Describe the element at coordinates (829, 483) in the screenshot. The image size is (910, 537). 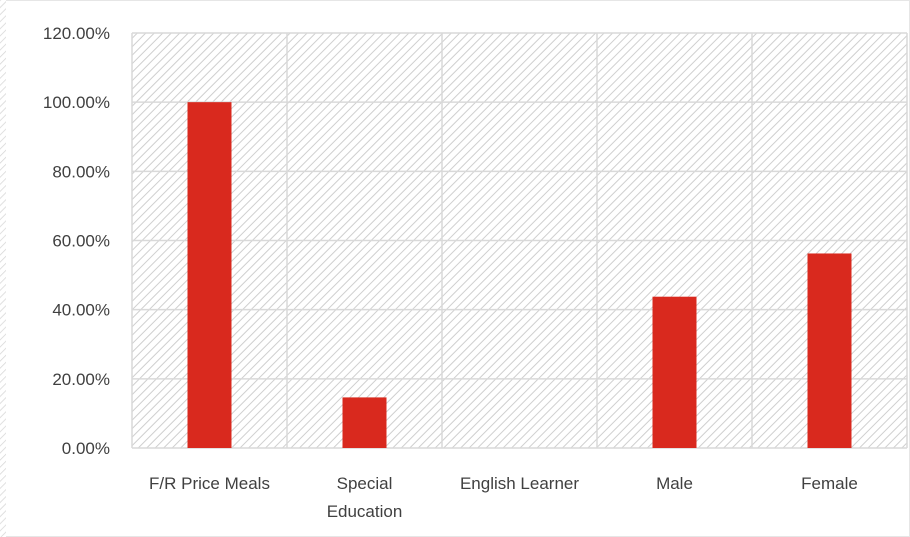
I see `x-category-label: Female` at that location.